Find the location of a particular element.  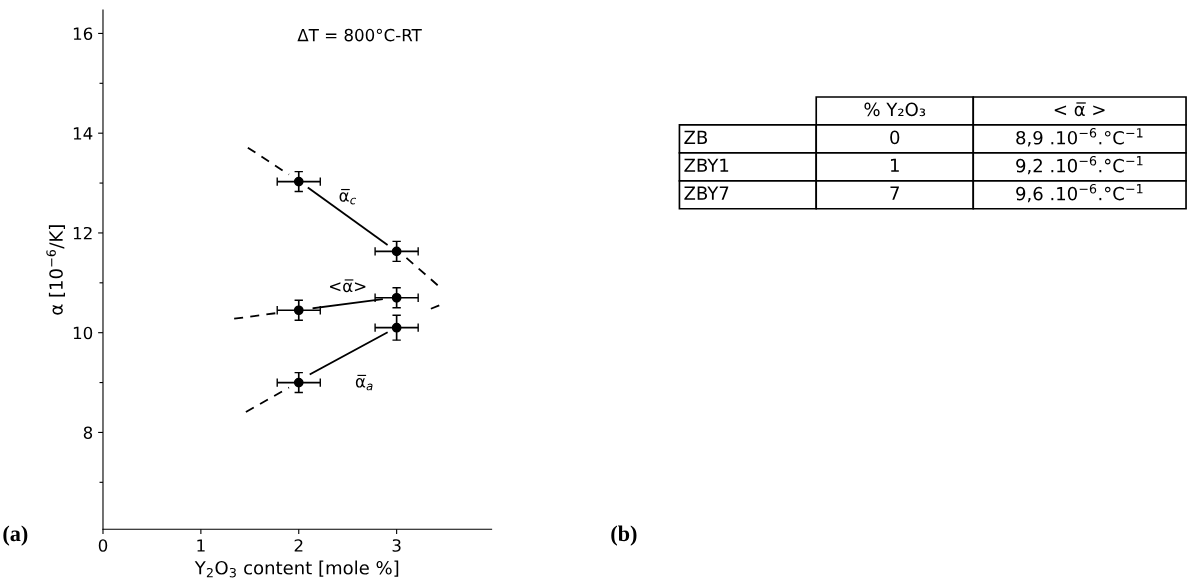

text: α̅$_{a}$ is located at coordinates (364, 382).